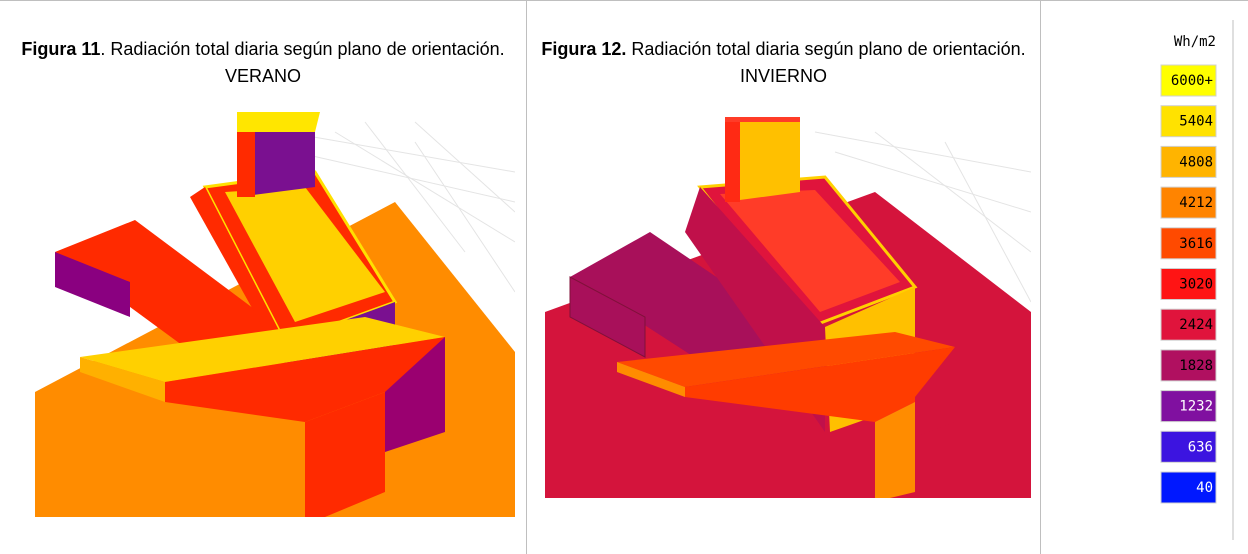 This screenshot has height=554, width=1248. What do you see at coordinates (1196, 203) in the screenshot?
I see `legend-label: 4212` at bounding box center [1196, 203].